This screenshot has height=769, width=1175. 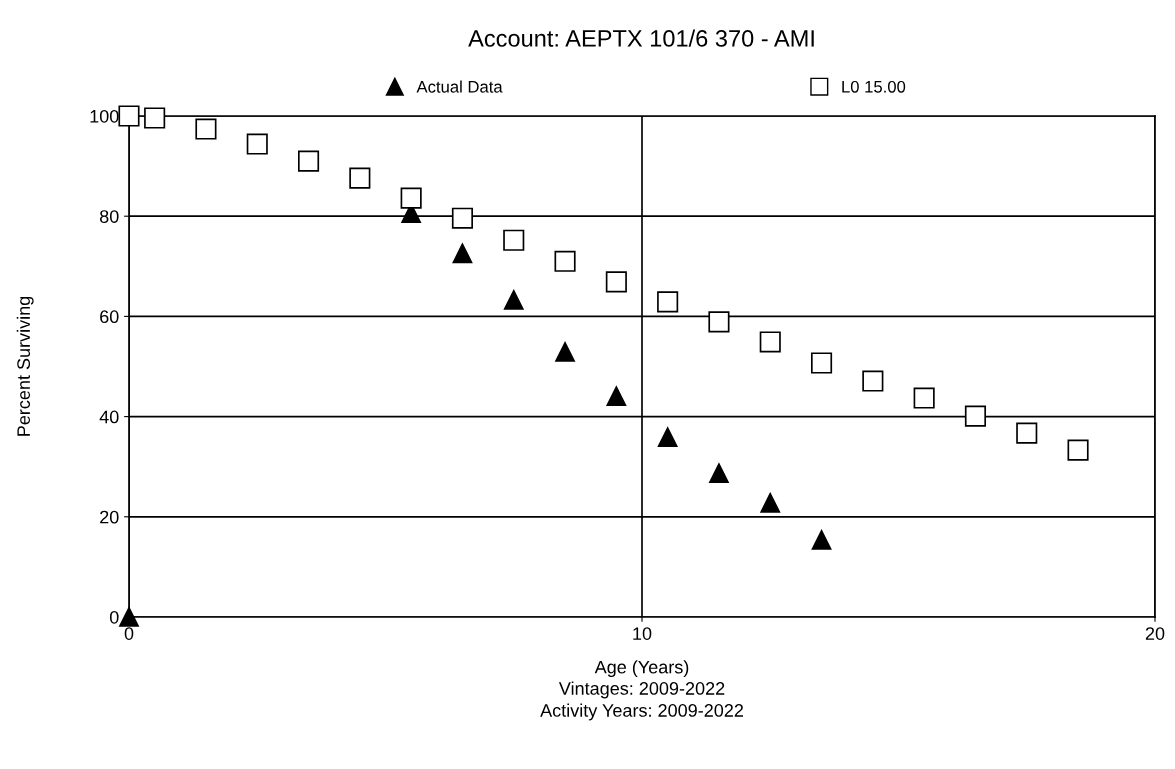 What do you see at coordinates (109, 317) in the screenshot?
I see `y-tick-label: 60` at bounding box center [109, 317].